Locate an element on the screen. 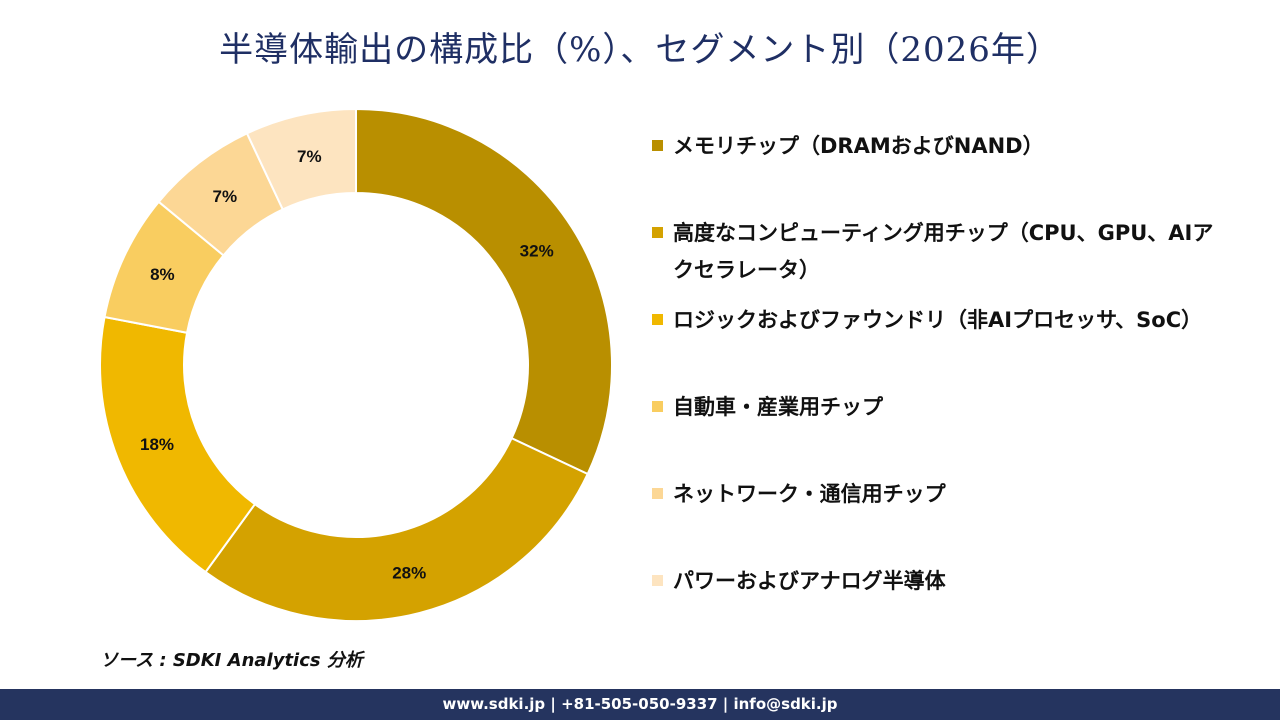  legend-label: 自動車・産業用チップ is located at coordinates (778, 407).